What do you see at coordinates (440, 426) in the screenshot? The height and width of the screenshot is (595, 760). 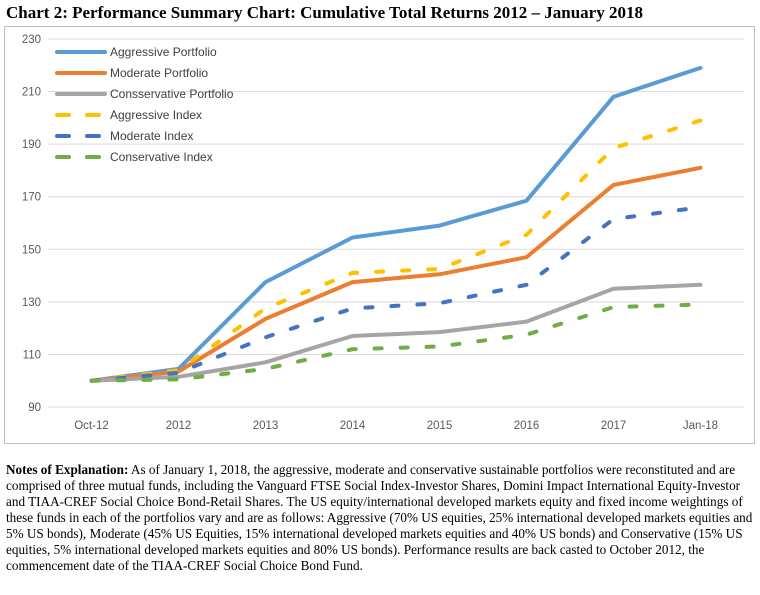 I see `x-tick-label: 2015` at bounding box center [440, 426].